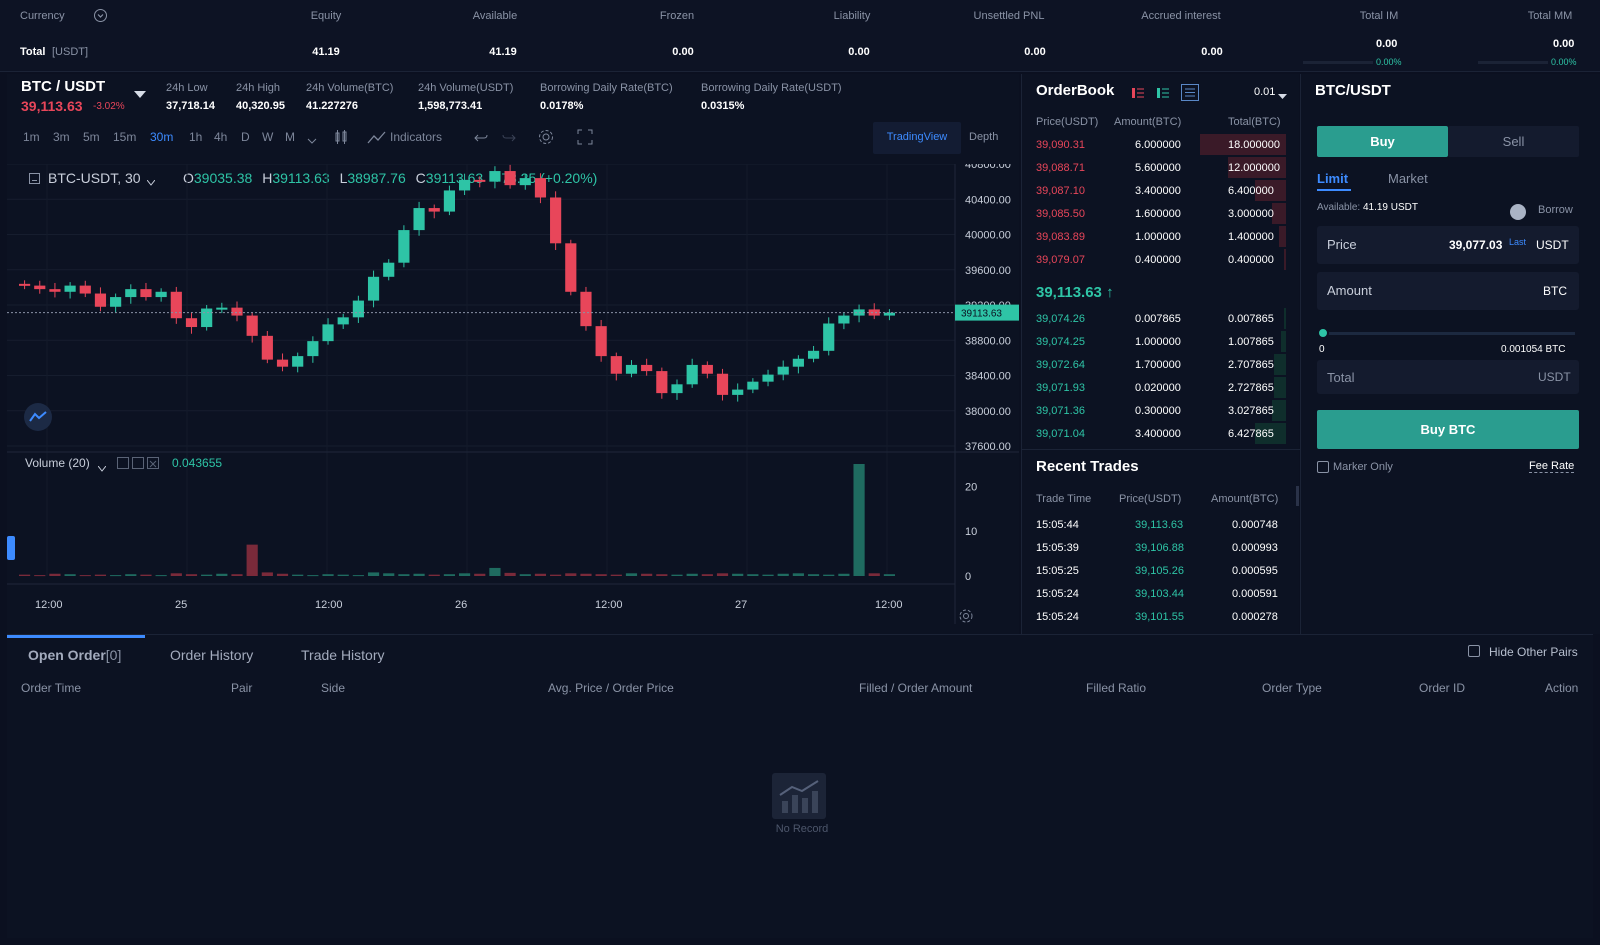 The height and width of the screenshot is (945, 1600). I want to click on buy-btc-button: Buy BTC, so click(1448, 429).